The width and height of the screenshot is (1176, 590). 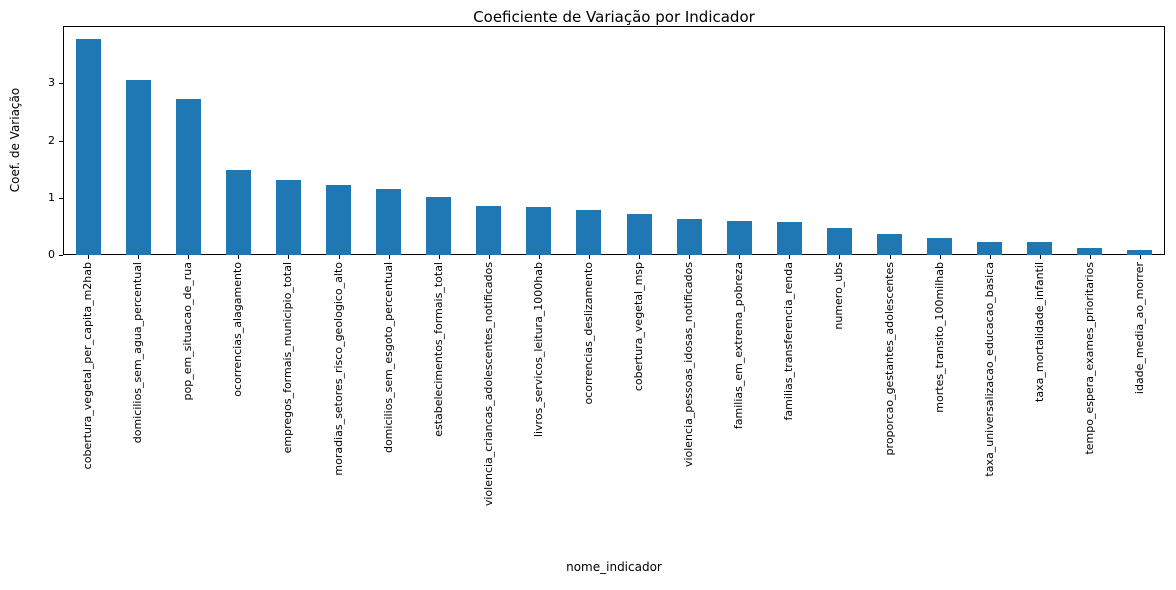 What do you see at coordinates (1140, 252) in the screenshot?
I see `bar-idade_media_ao_morrer` at bounding box center [1140, 252].